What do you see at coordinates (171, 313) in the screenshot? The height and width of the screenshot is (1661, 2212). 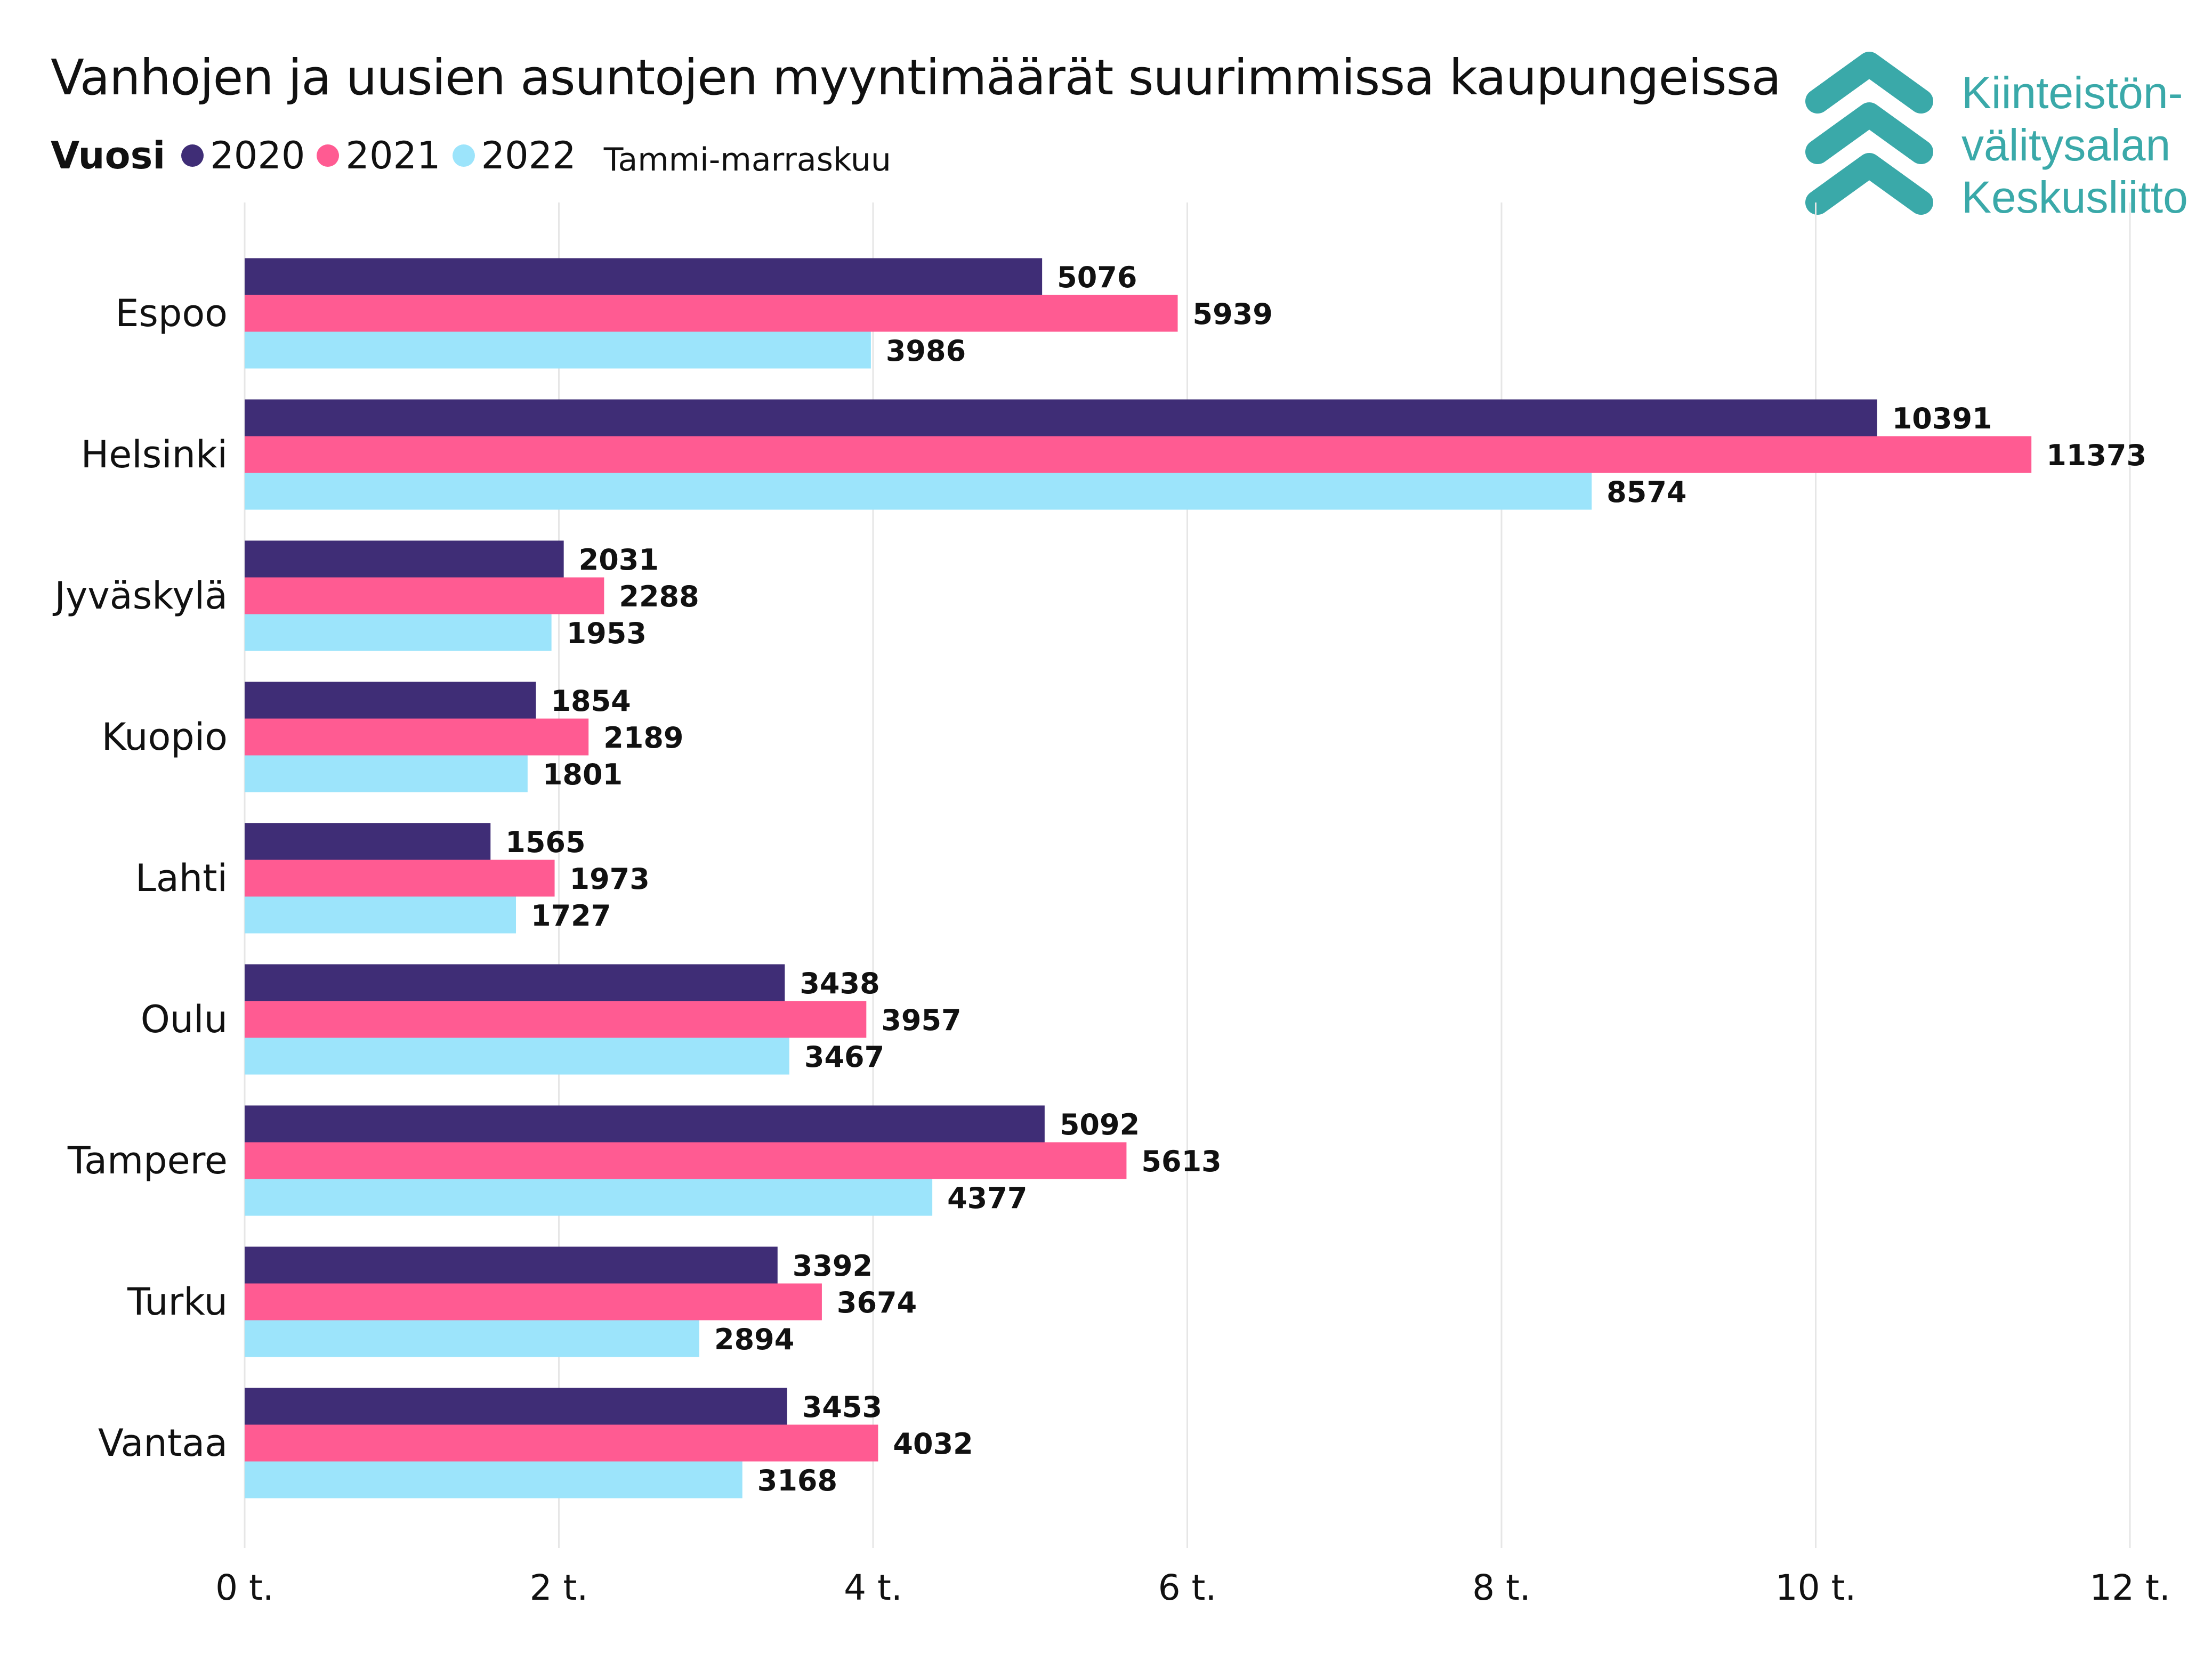 I see `category-label: Espoo` at bounding box center [171, 313].